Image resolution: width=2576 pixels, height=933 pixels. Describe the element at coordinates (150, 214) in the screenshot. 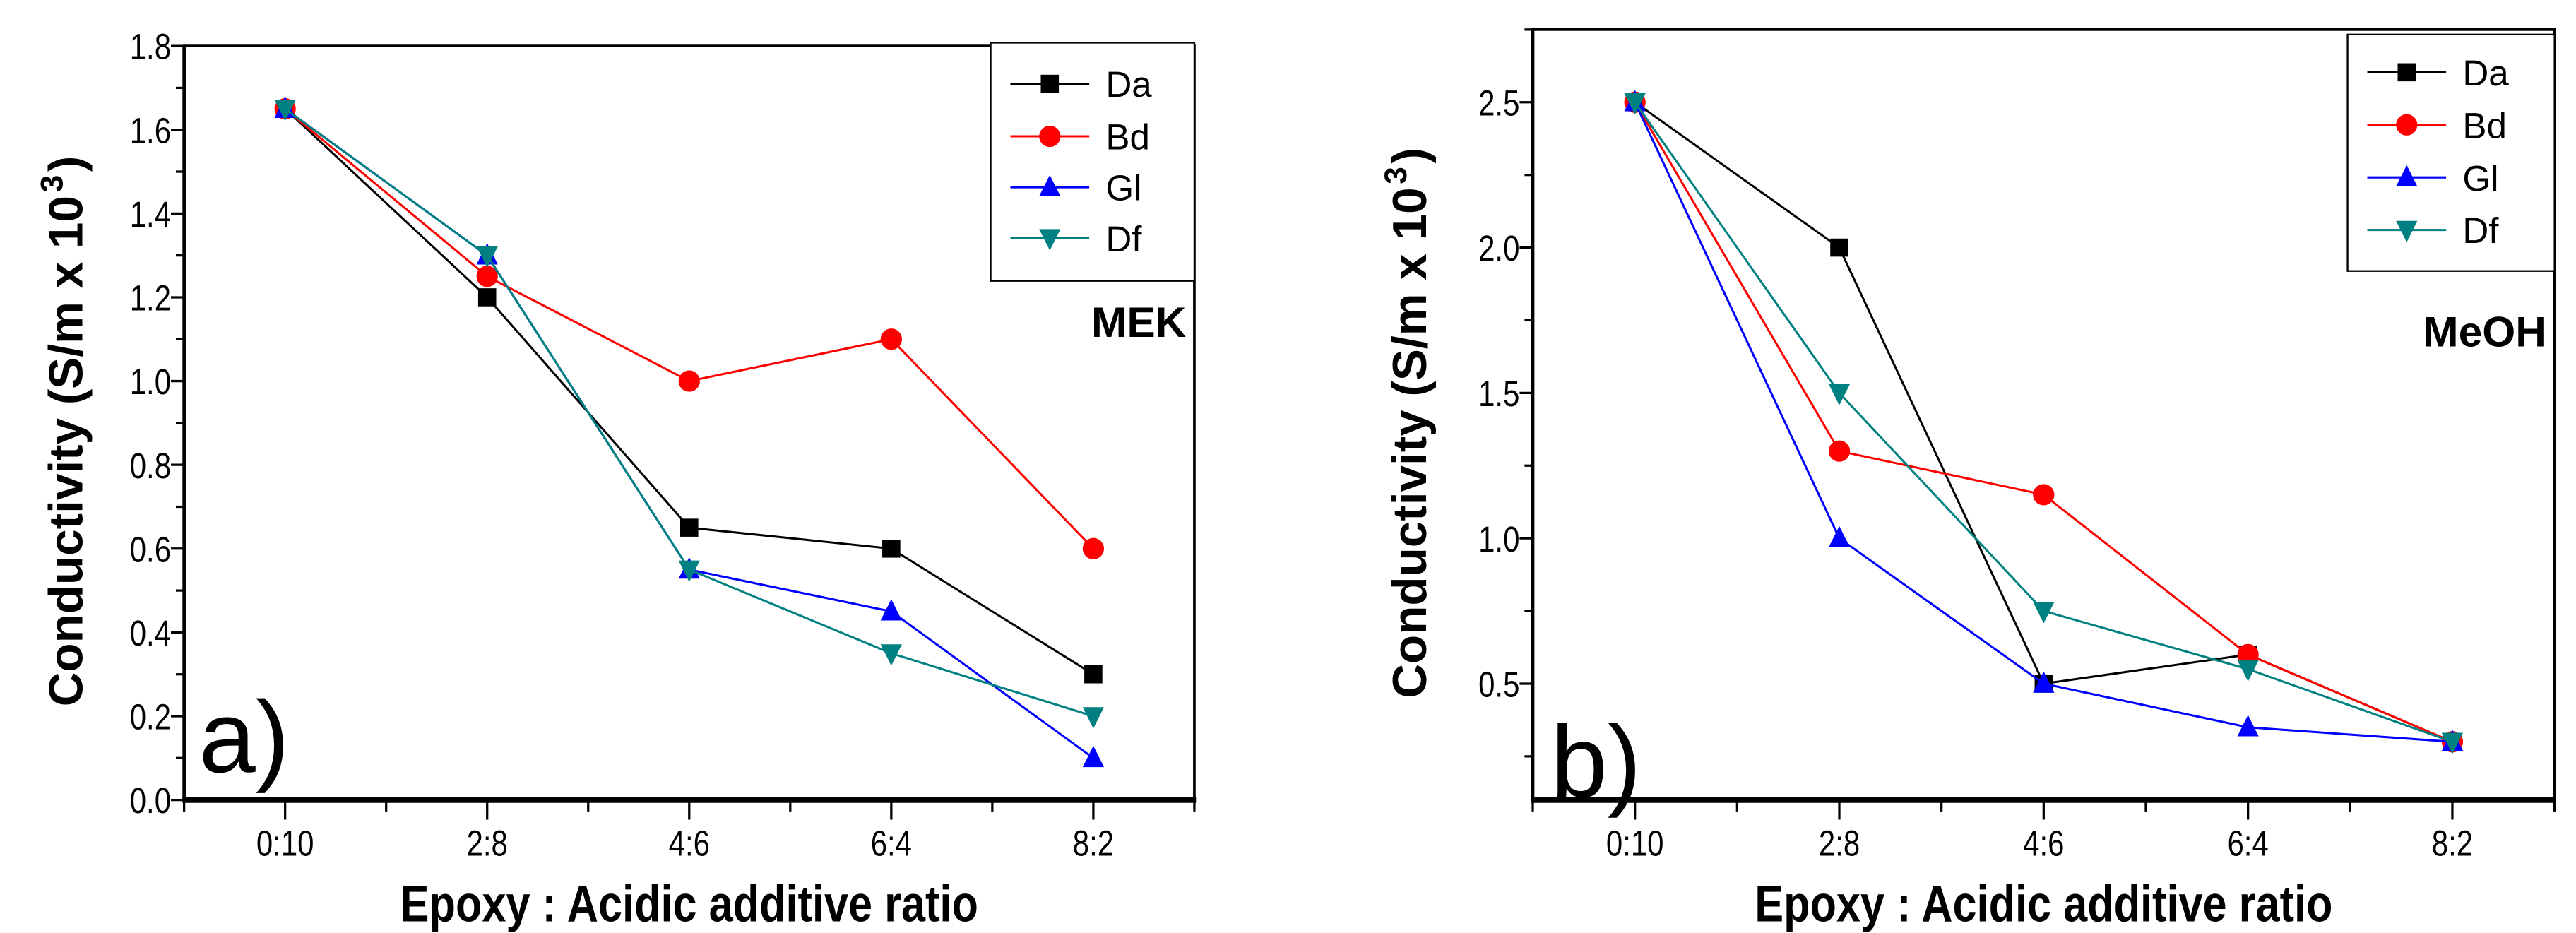

I see `y-tick-label: 1.4` at that location.